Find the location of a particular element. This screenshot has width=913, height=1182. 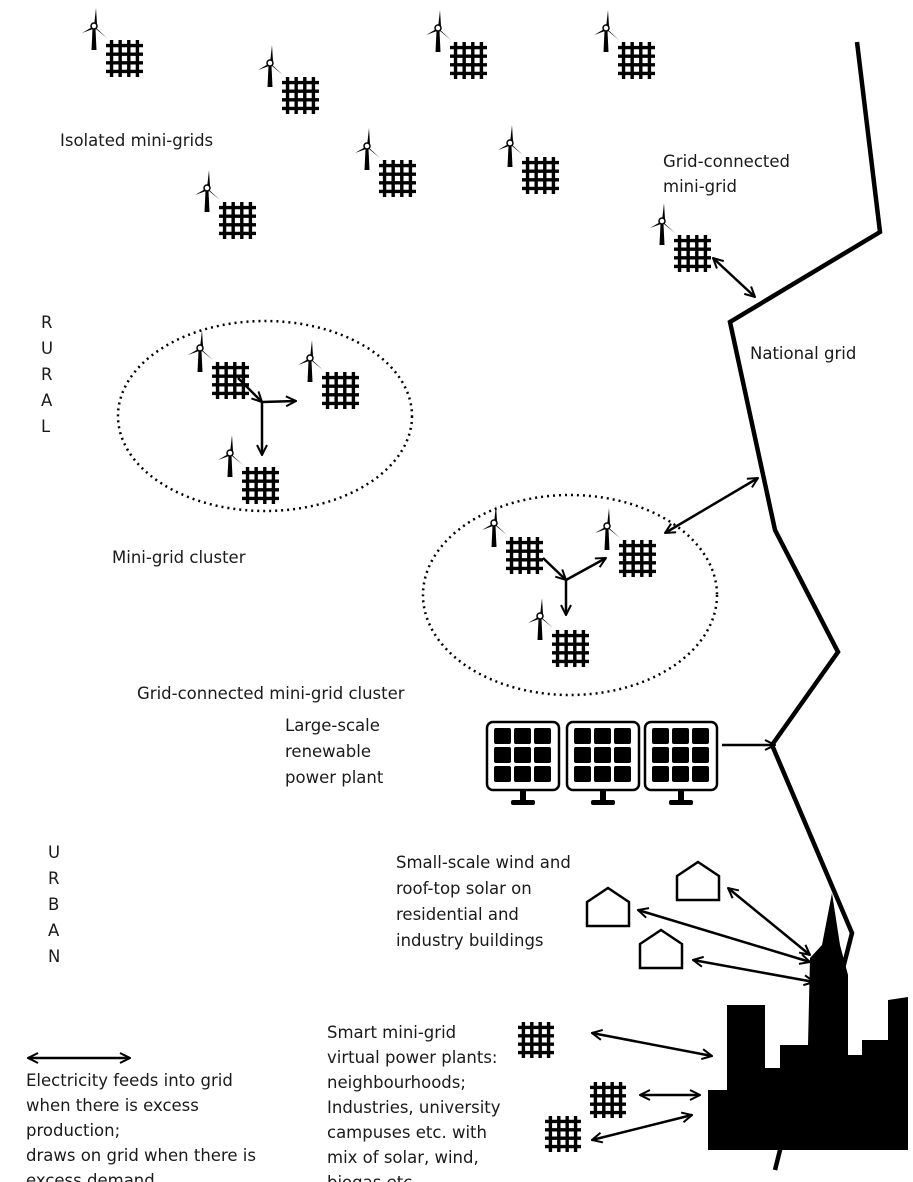

label: roof-top solar on is located at coordinates (464, 888).